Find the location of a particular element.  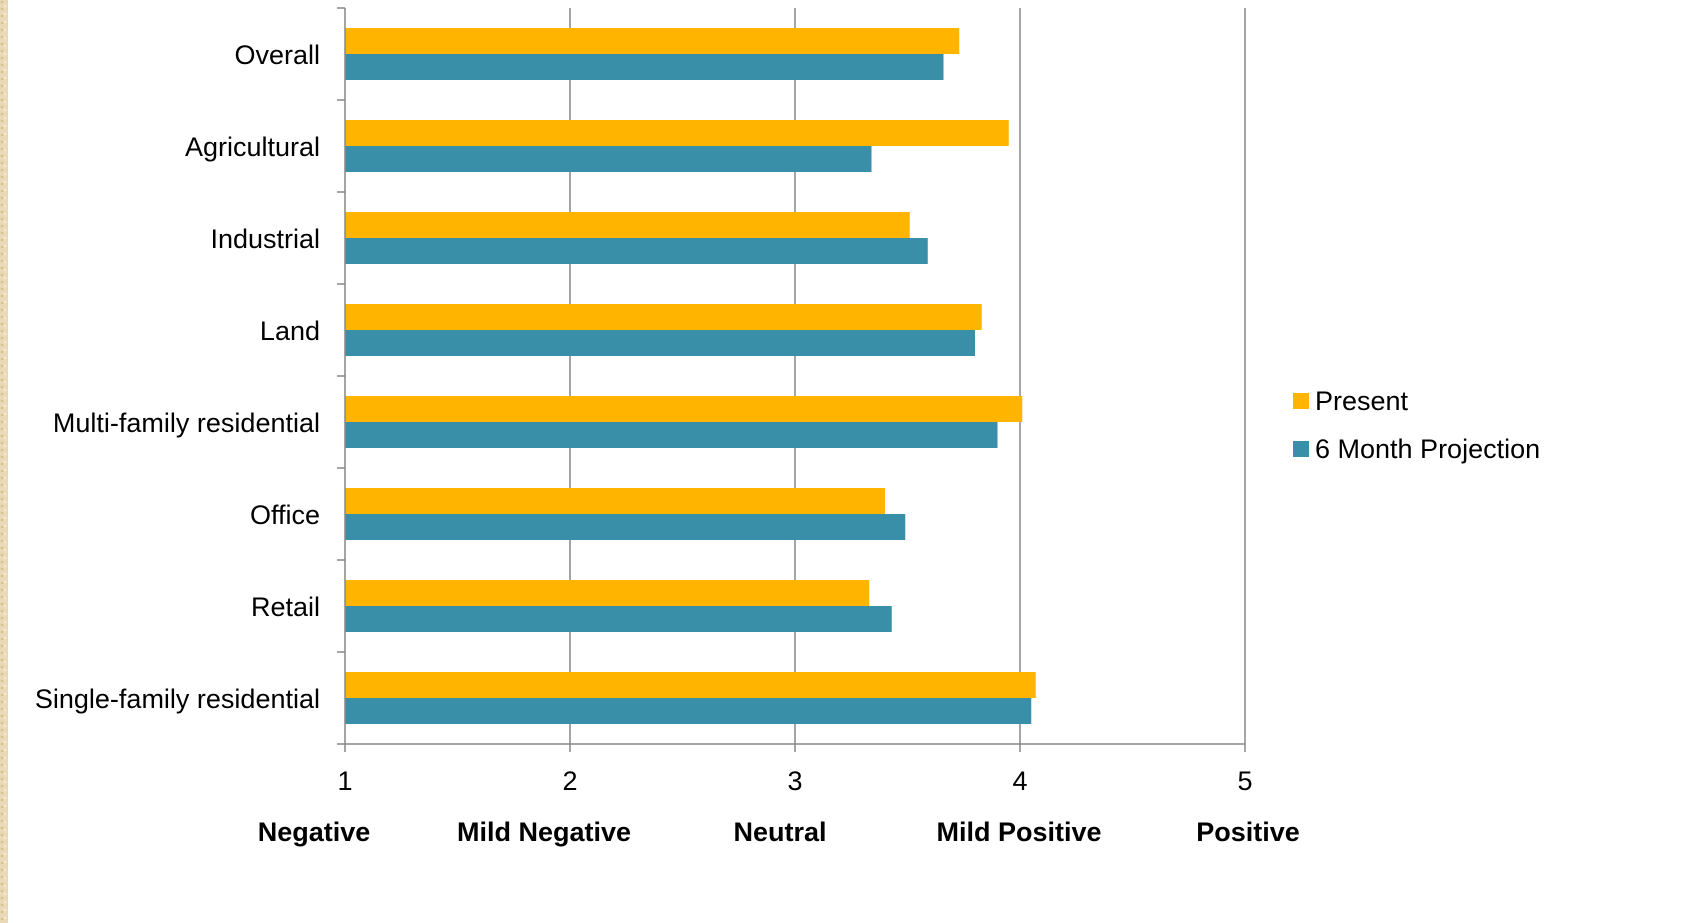

legend-label-6-month-projection: 6 Month Projection is located at coordinates (1427, 449).